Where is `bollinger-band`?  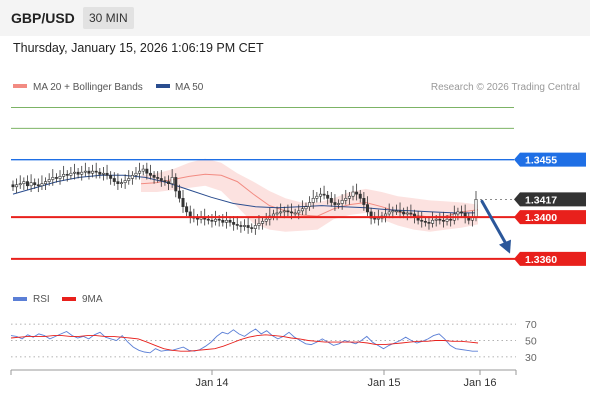 bollinger-band is located at coordinates (309, 195).